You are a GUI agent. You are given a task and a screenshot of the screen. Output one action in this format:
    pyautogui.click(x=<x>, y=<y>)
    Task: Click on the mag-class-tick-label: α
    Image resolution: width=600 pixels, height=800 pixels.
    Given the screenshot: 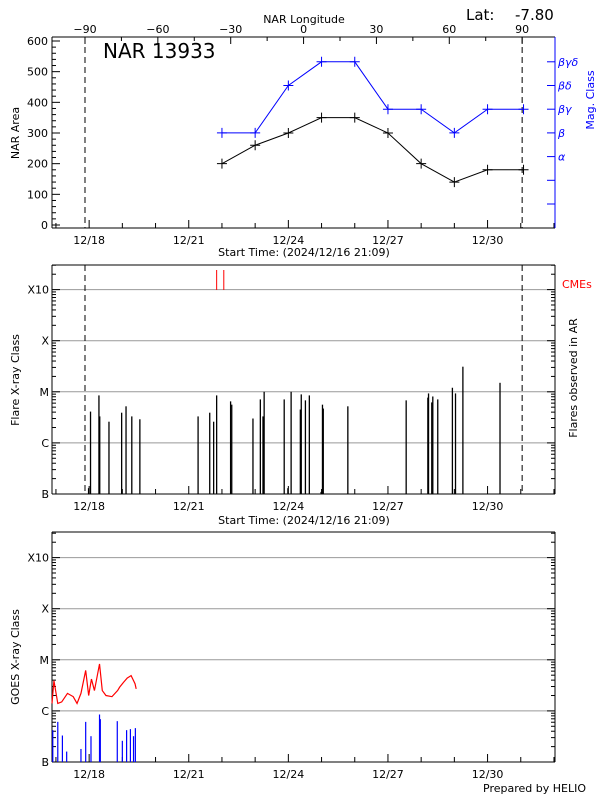 What is the action you would take?
    pyautogui.click(x=562, y=157)
    